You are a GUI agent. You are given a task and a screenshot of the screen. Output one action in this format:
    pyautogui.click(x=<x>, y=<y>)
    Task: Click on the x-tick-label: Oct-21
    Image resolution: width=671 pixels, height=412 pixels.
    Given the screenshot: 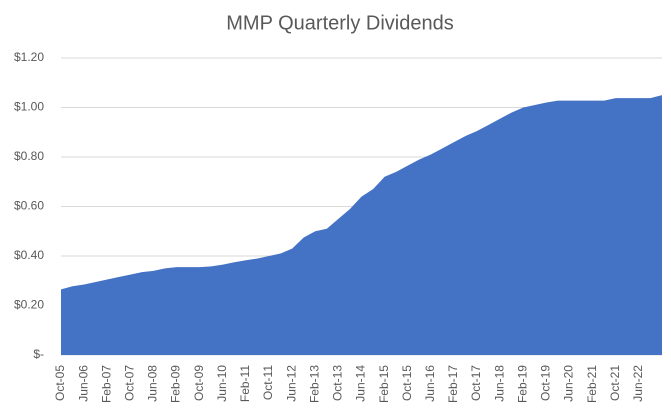 What is the action you would take?
    pyautogui.click(x=615, y=383)
    